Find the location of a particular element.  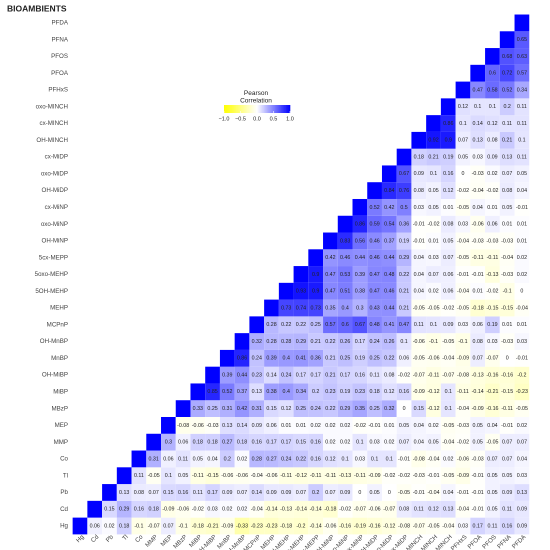

cell-label: 0.47 is located at coordinates (478, 90).